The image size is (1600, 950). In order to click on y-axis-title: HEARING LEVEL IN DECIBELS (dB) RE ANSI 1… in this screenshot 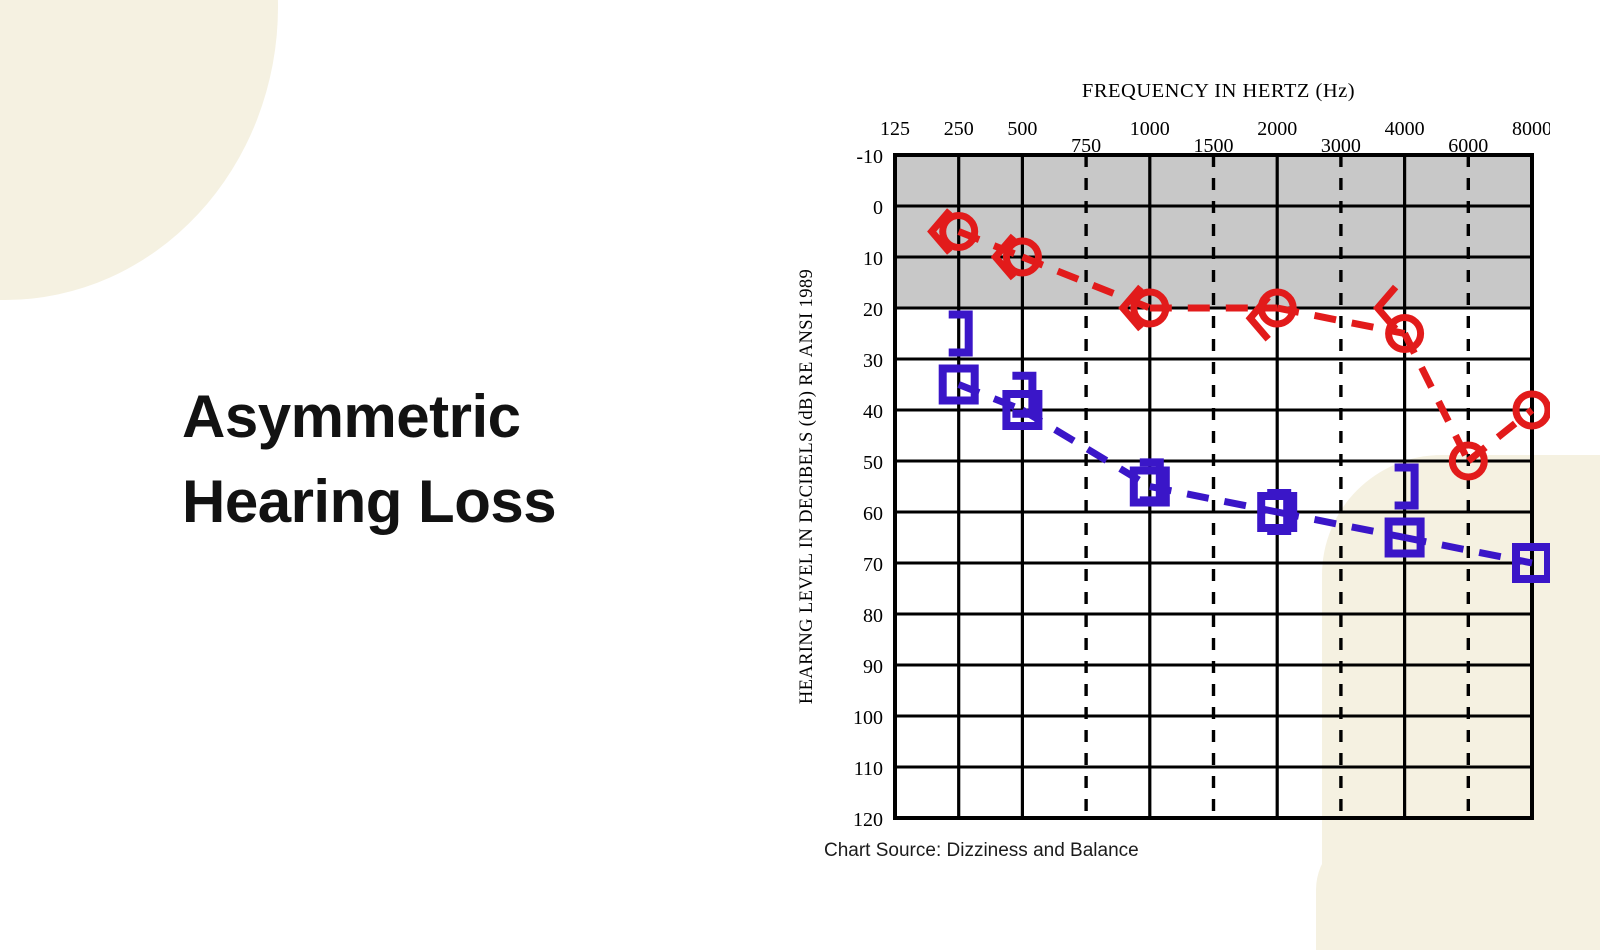, I will do `click(807, 486)`.